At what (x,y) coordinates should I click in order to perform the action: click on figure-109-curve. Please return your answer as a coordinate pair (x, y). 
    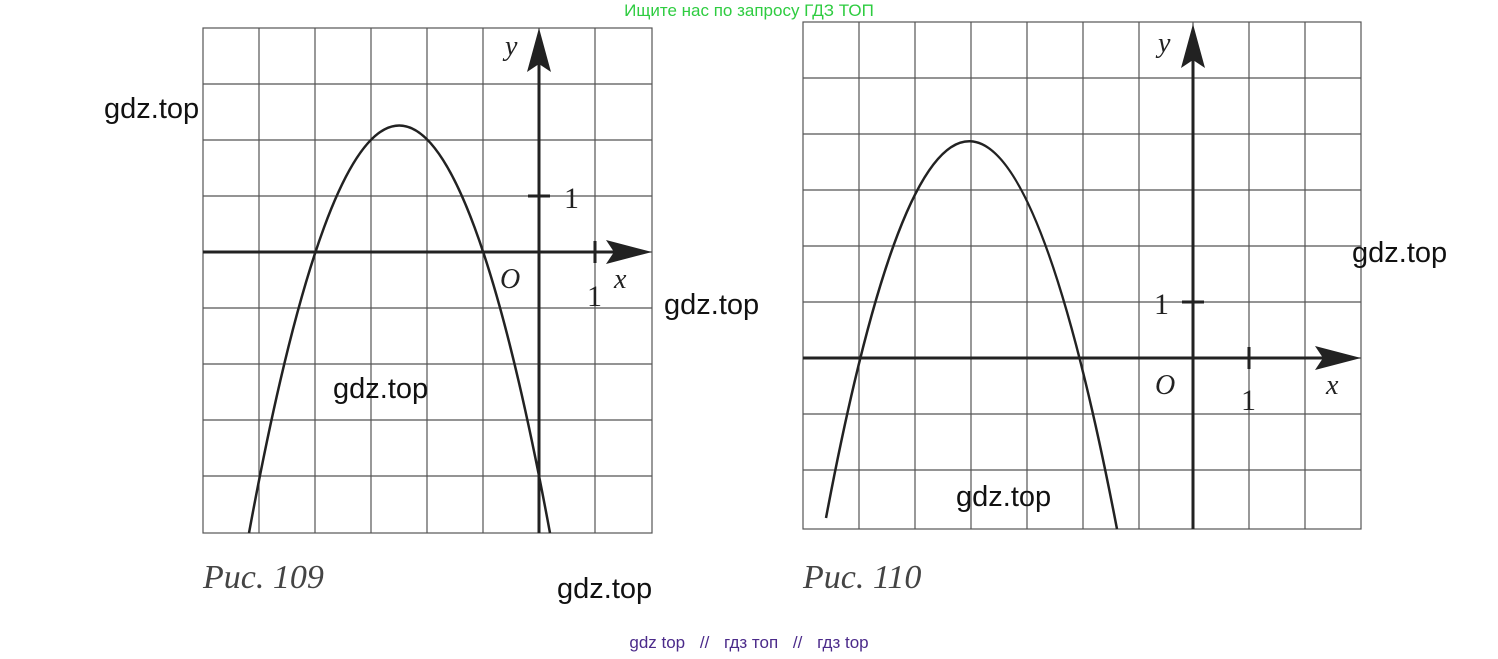
    Looking at the image, I should click on (399, 329).